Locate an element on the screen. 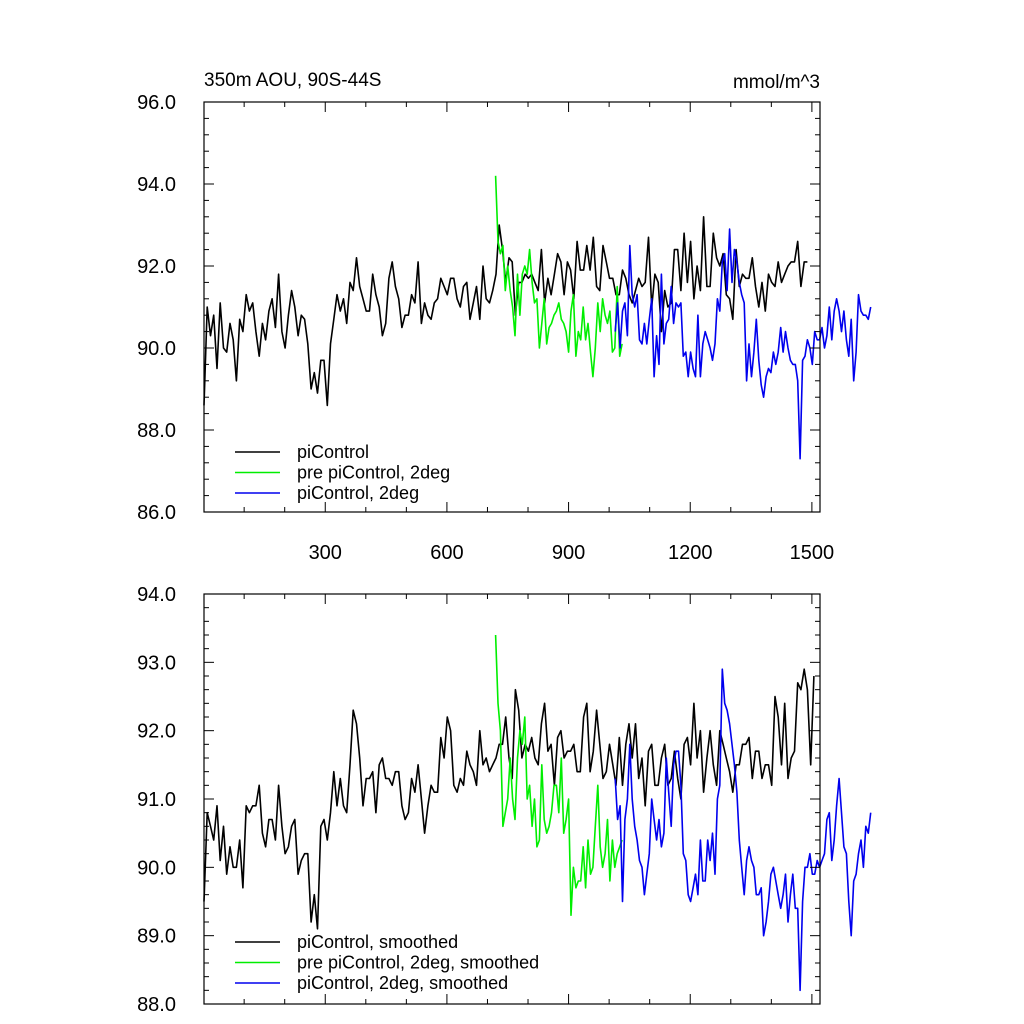 The height and width of the screenshot is (1024, 1024). top-y-tick-label: 92.0 is located at coordinates (156, 267).